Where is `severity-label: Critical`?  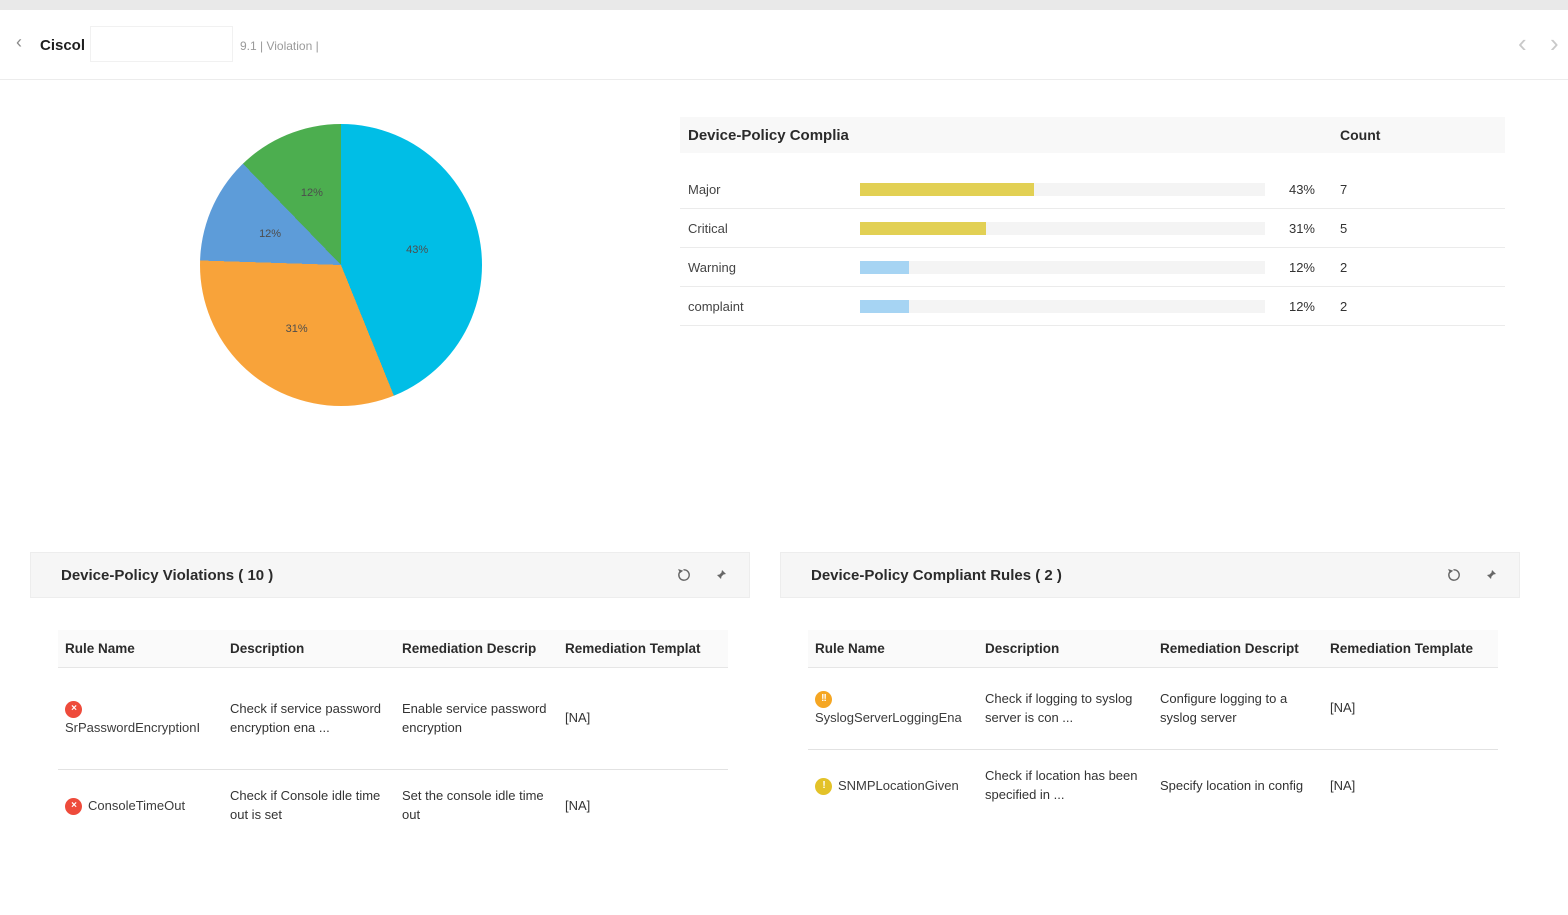
severity-label: Critical is located at coordinates (708, 228).